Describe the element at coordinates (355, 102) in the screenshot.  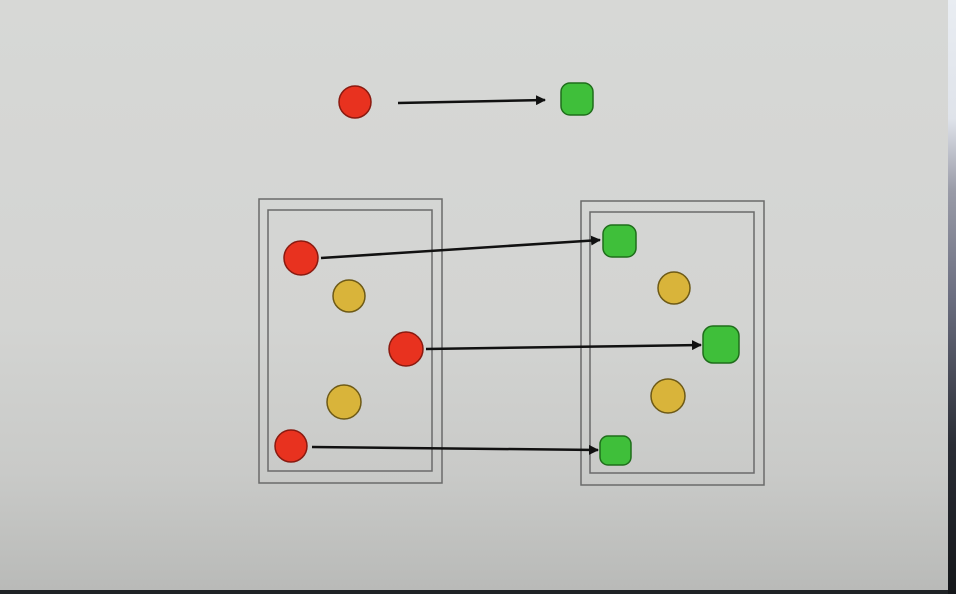
I see `legend-source-red-circle` at that location.